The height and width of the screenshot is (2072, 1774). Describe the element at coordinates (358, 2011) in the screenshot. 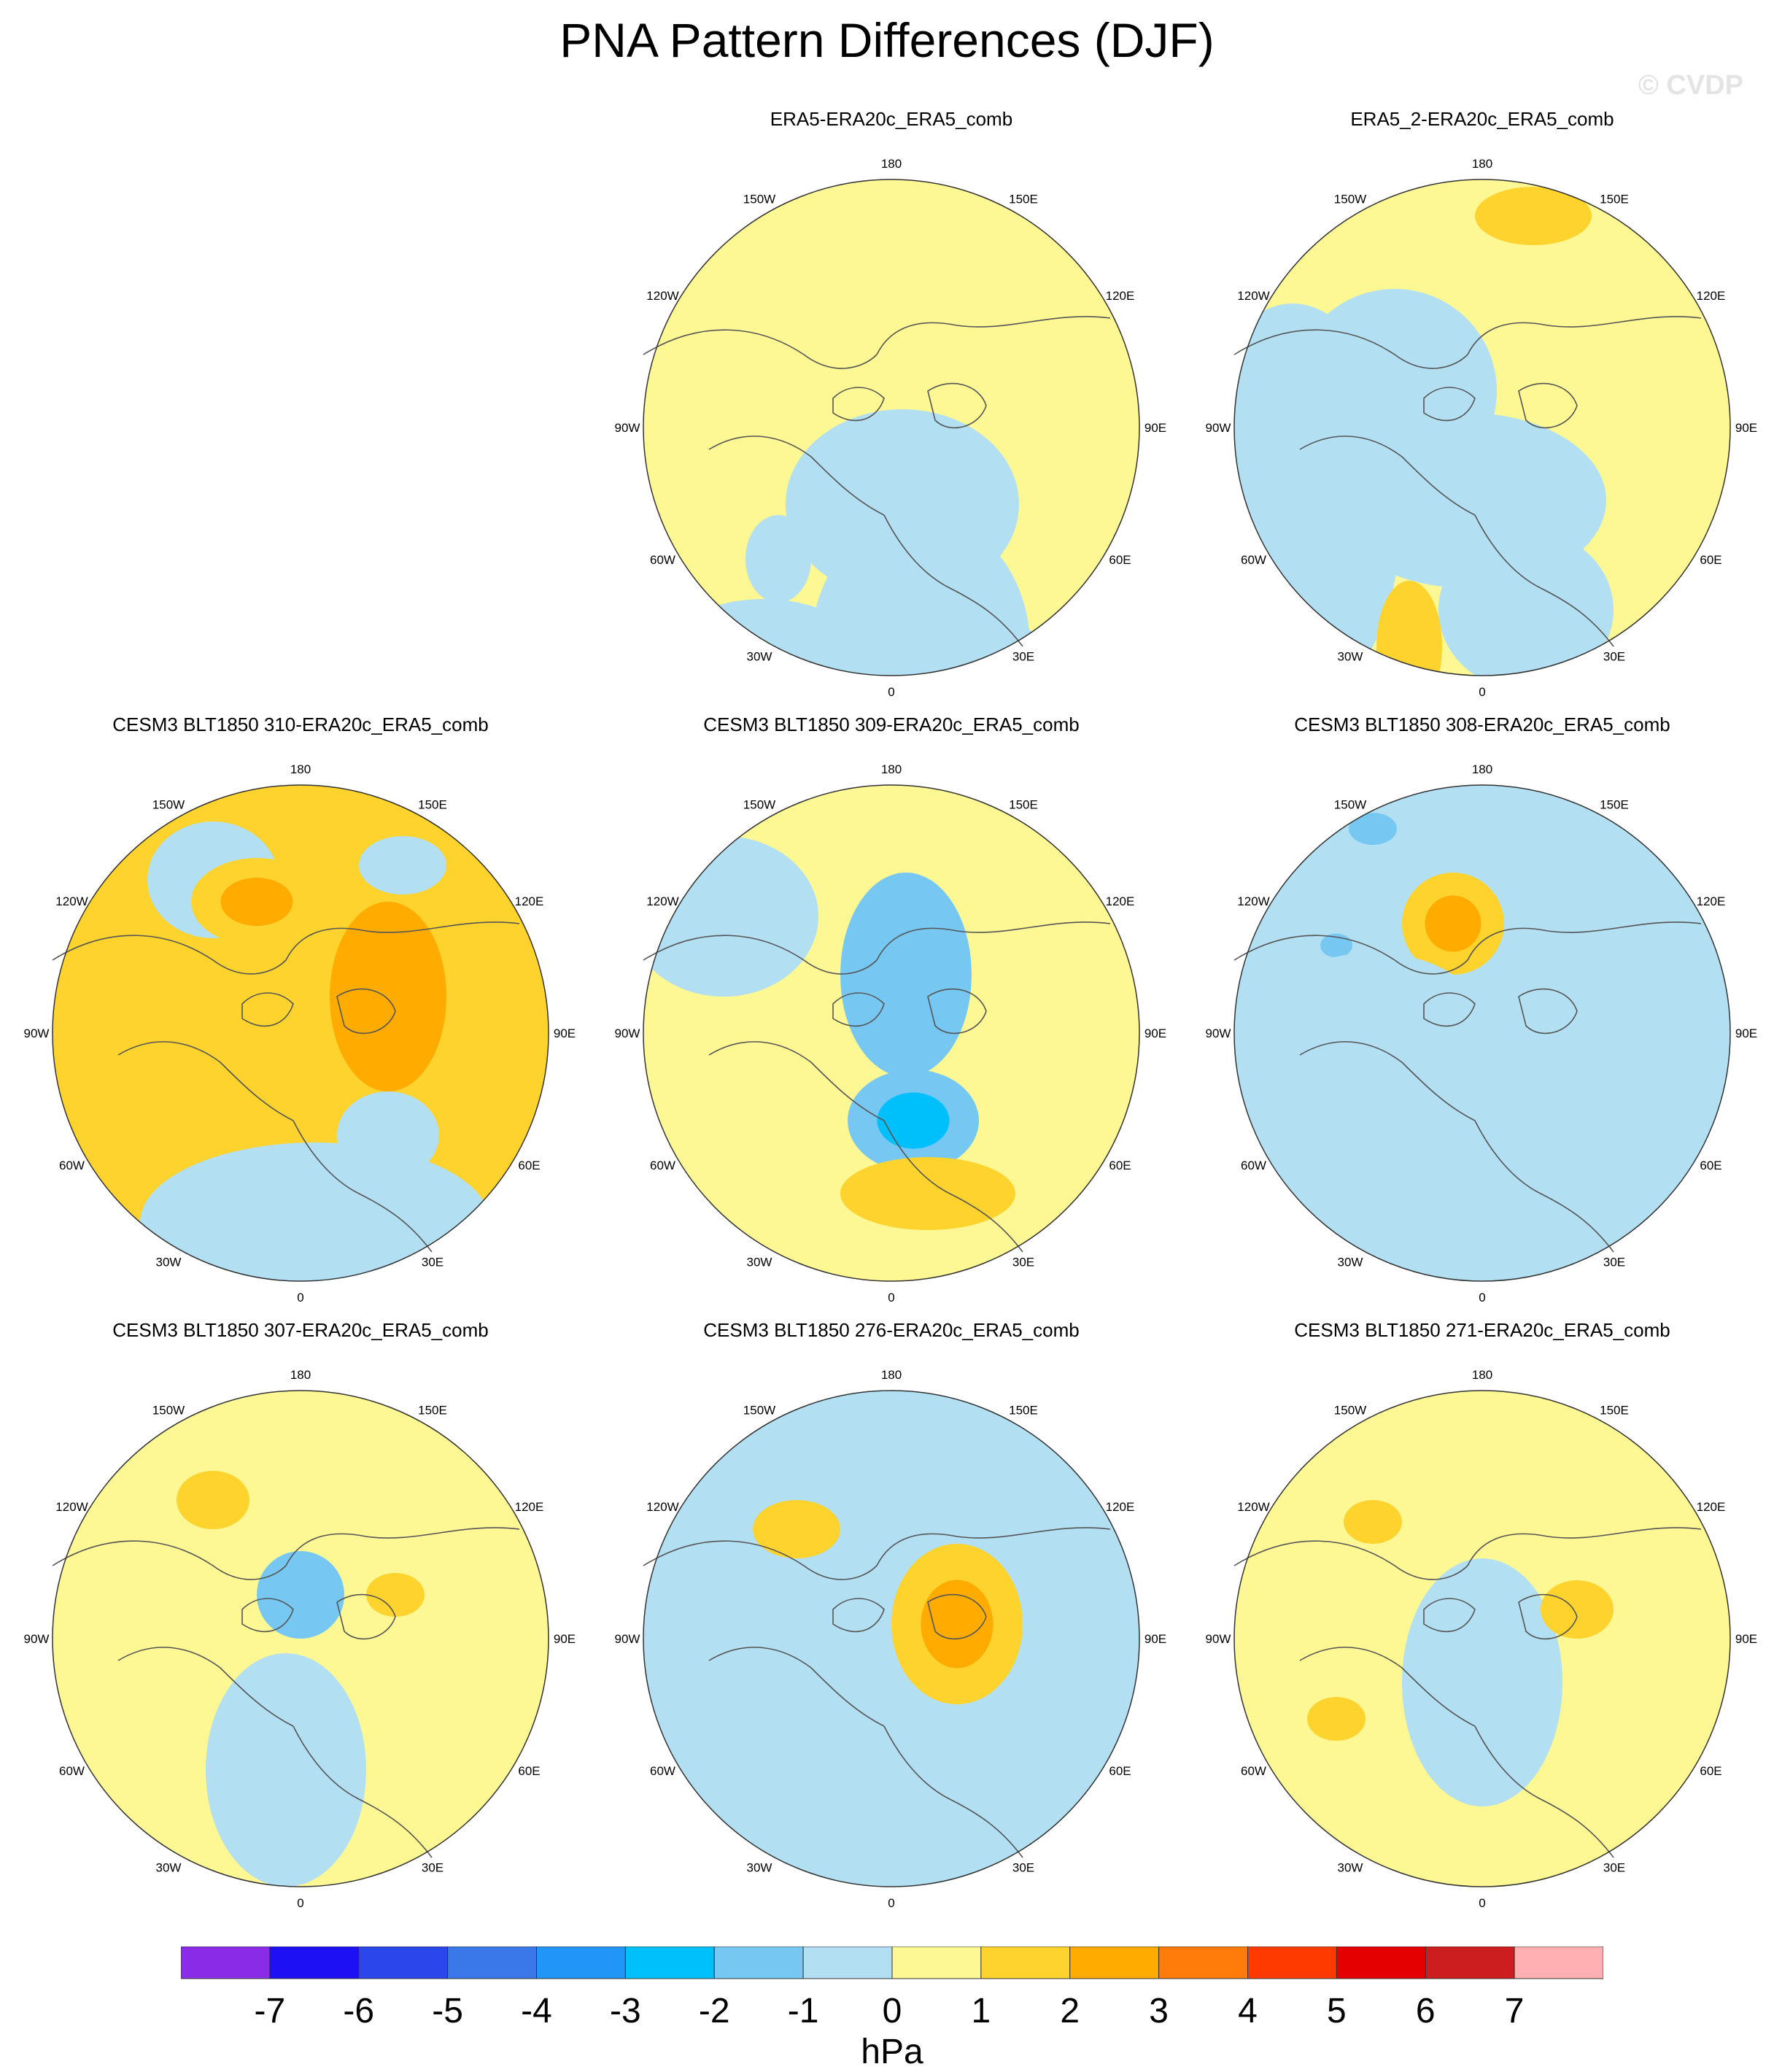

I see `colorbar-tick-label: -6` at that location.